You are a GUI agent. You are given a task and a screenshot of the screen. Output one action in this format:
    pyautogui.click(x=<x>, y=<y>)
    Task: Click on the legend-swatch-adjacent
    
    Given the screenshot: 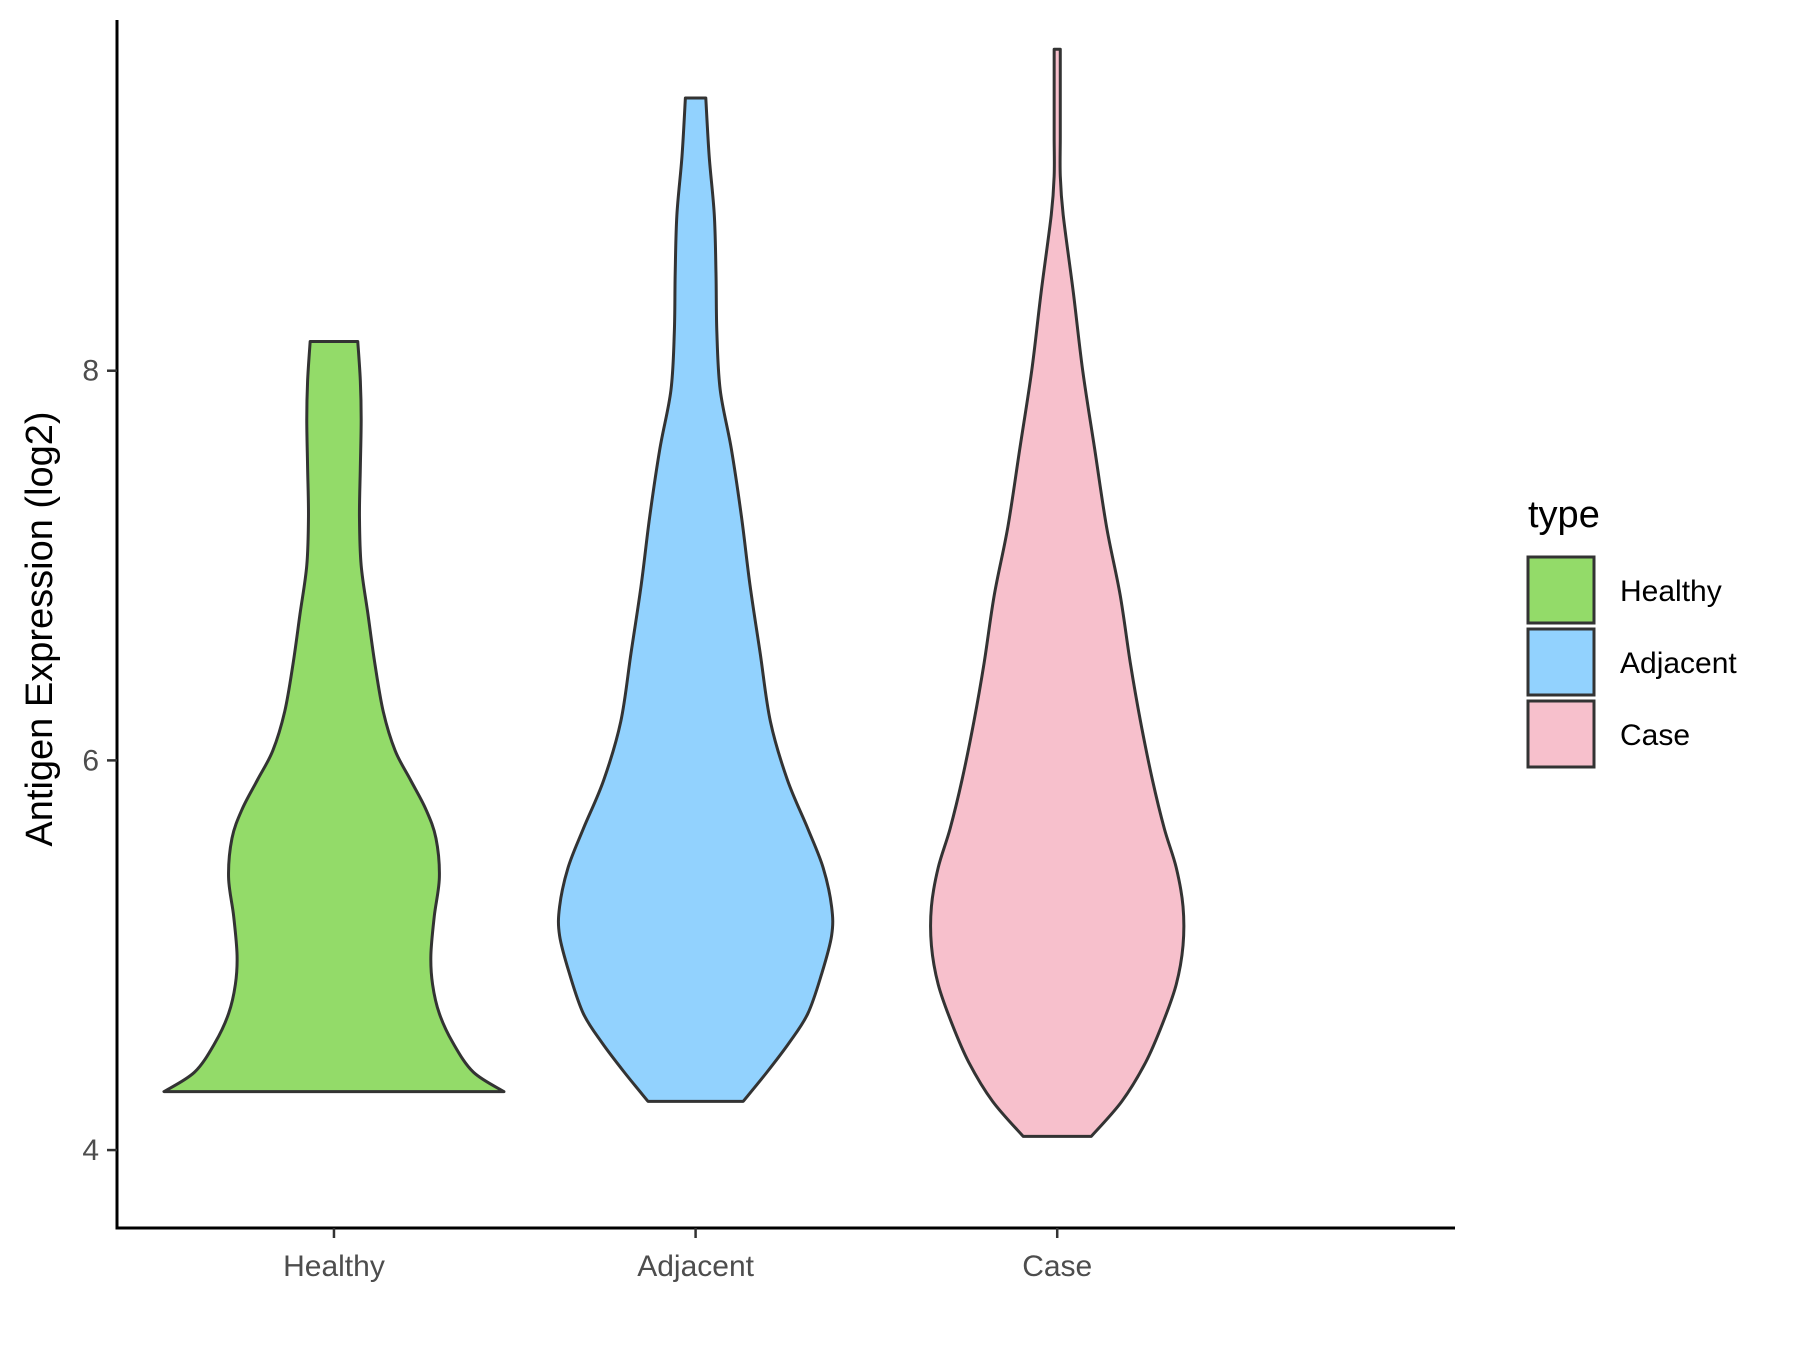 What is the action you would take?
    pyautogui.click(x=1561, y=662)
    